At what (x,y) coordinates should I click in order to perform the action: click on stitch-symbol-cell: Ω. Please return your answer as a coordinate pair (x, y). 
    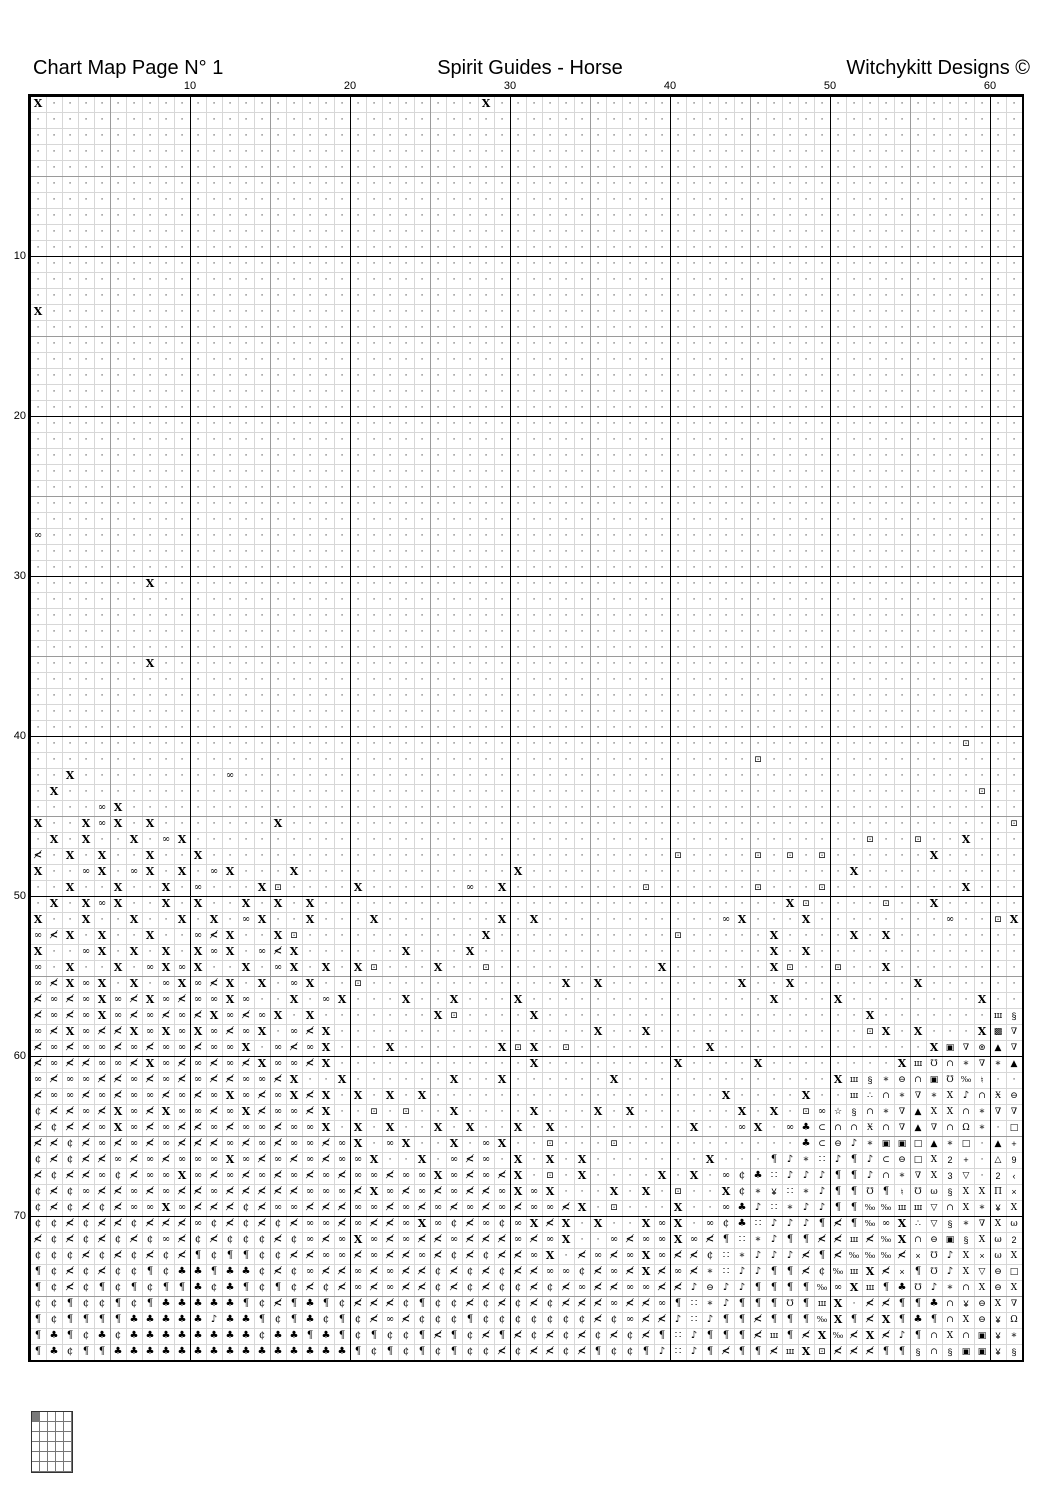
    Looking at the image, I should click on (966, 1128).